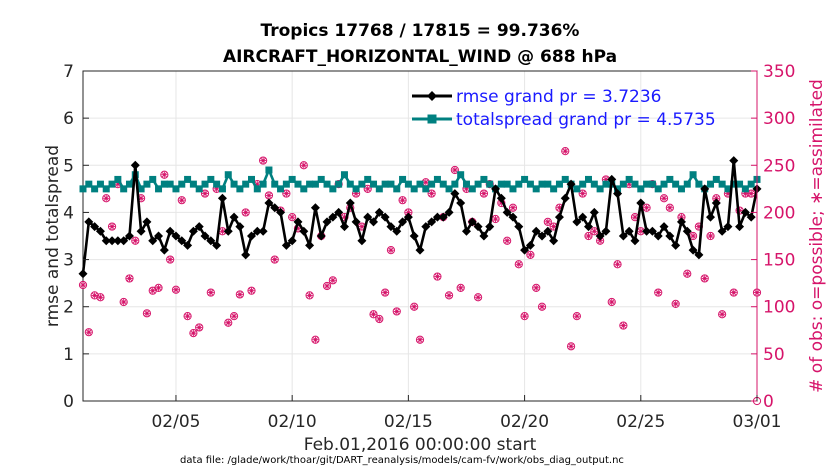 This screenshot has width=840, height=473. What do you see at coordinates (420, 31) in the screenshot?
I see `chart-title-line1: Tropics 17768 / 17815 = 99.736%` at bounding box center [420, 31].